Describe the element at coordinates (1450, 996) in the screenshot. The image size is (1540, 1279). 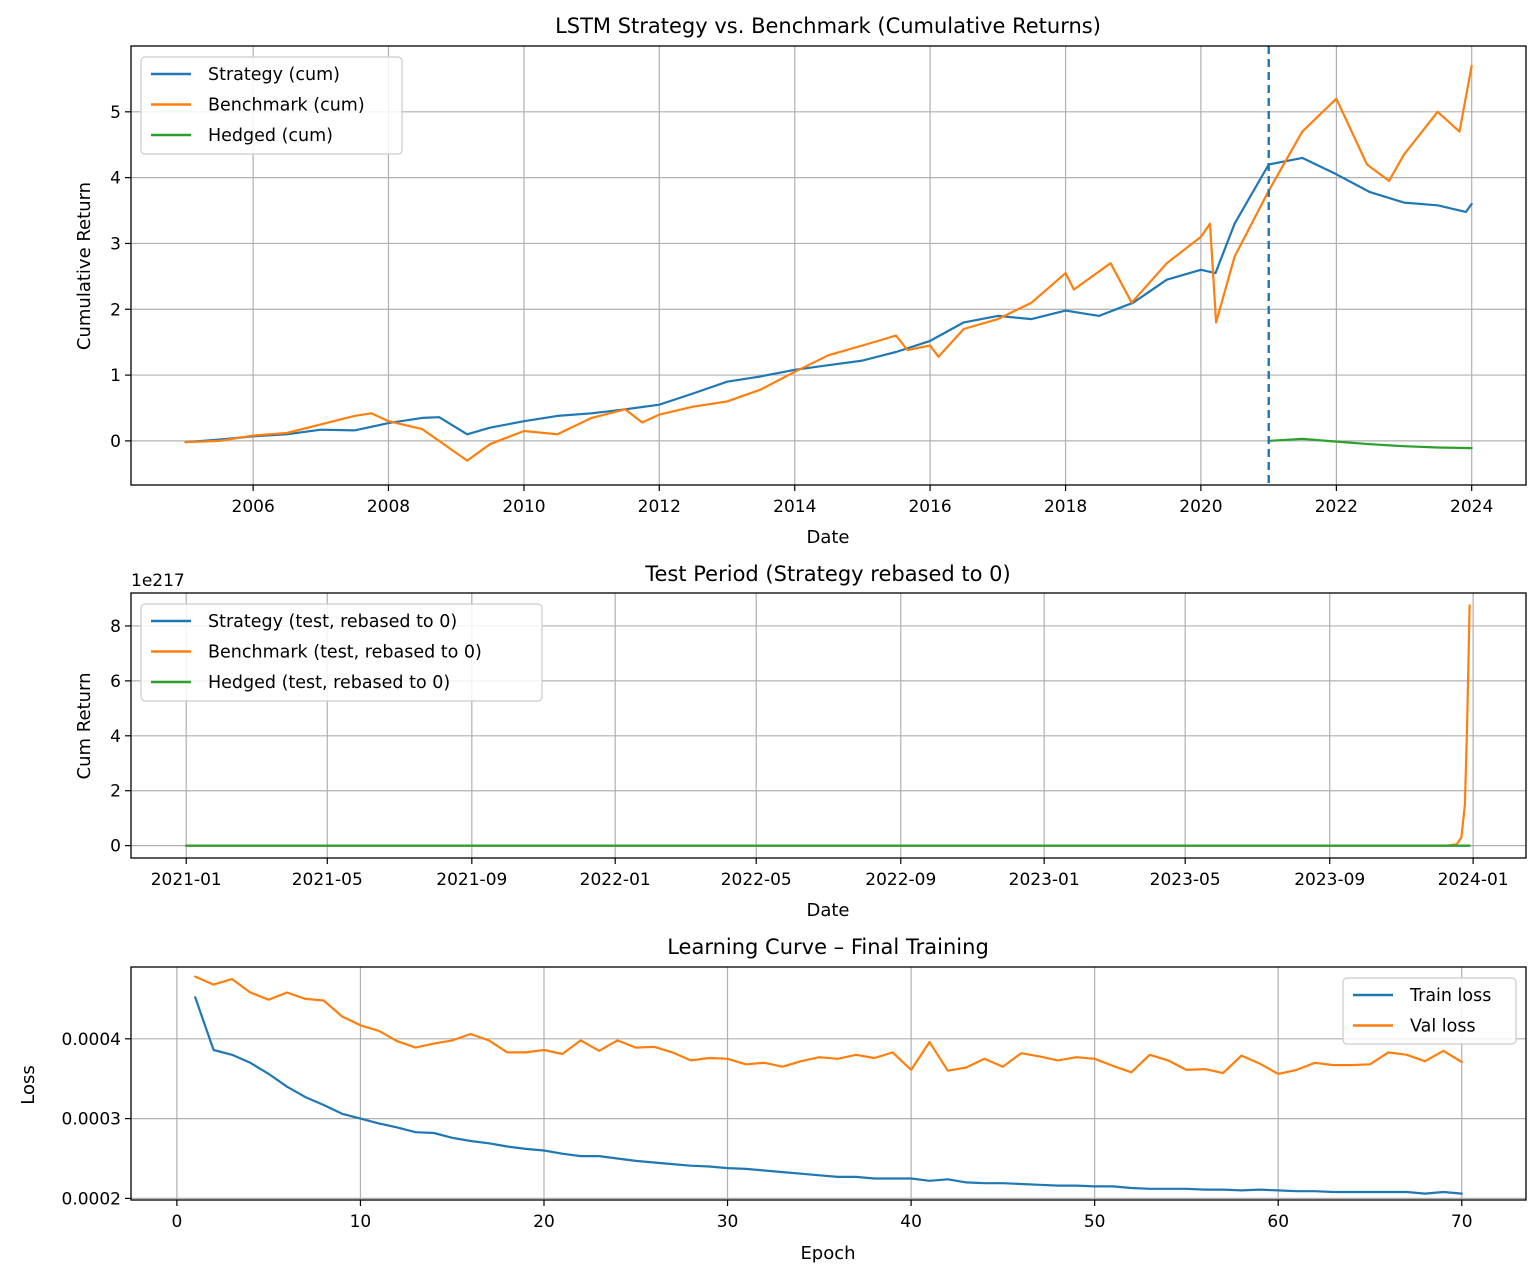
I see `legend-label: Train loss` at that location.